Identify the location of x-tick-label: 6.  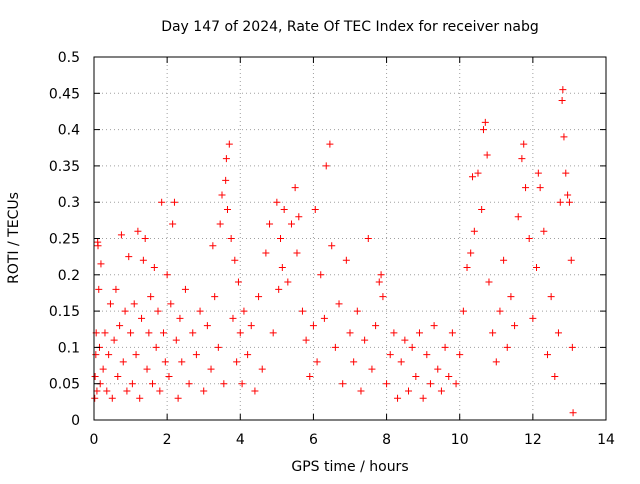
(313, 440).